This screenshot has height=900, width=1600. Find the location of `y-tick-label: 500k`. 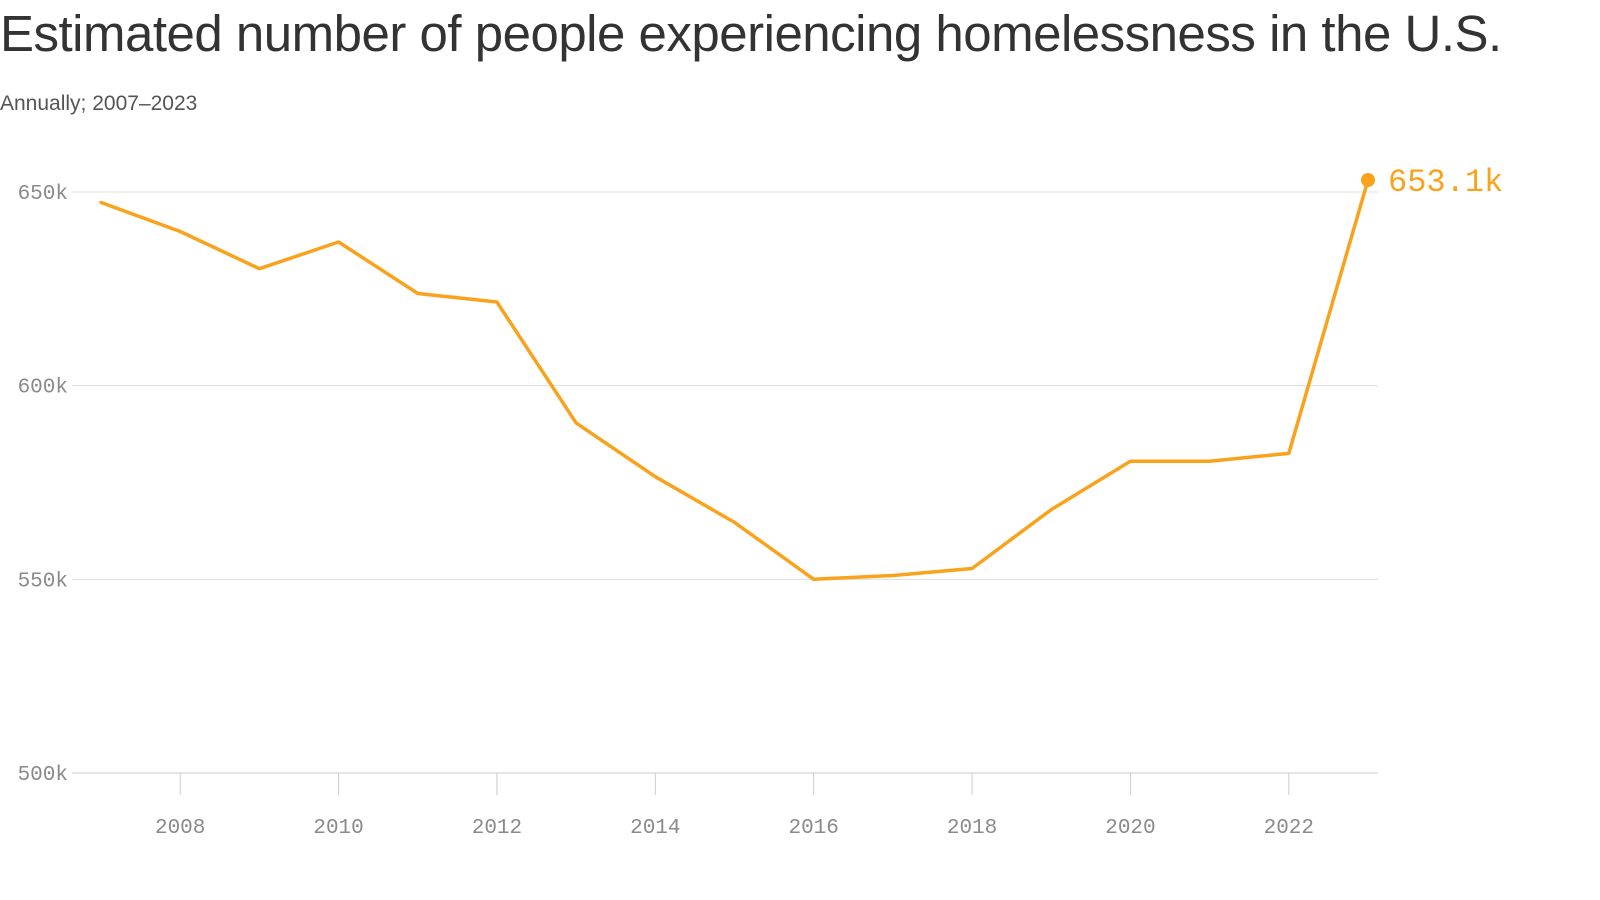

y-tick-label: 500k is located at coordinates (43, 775).